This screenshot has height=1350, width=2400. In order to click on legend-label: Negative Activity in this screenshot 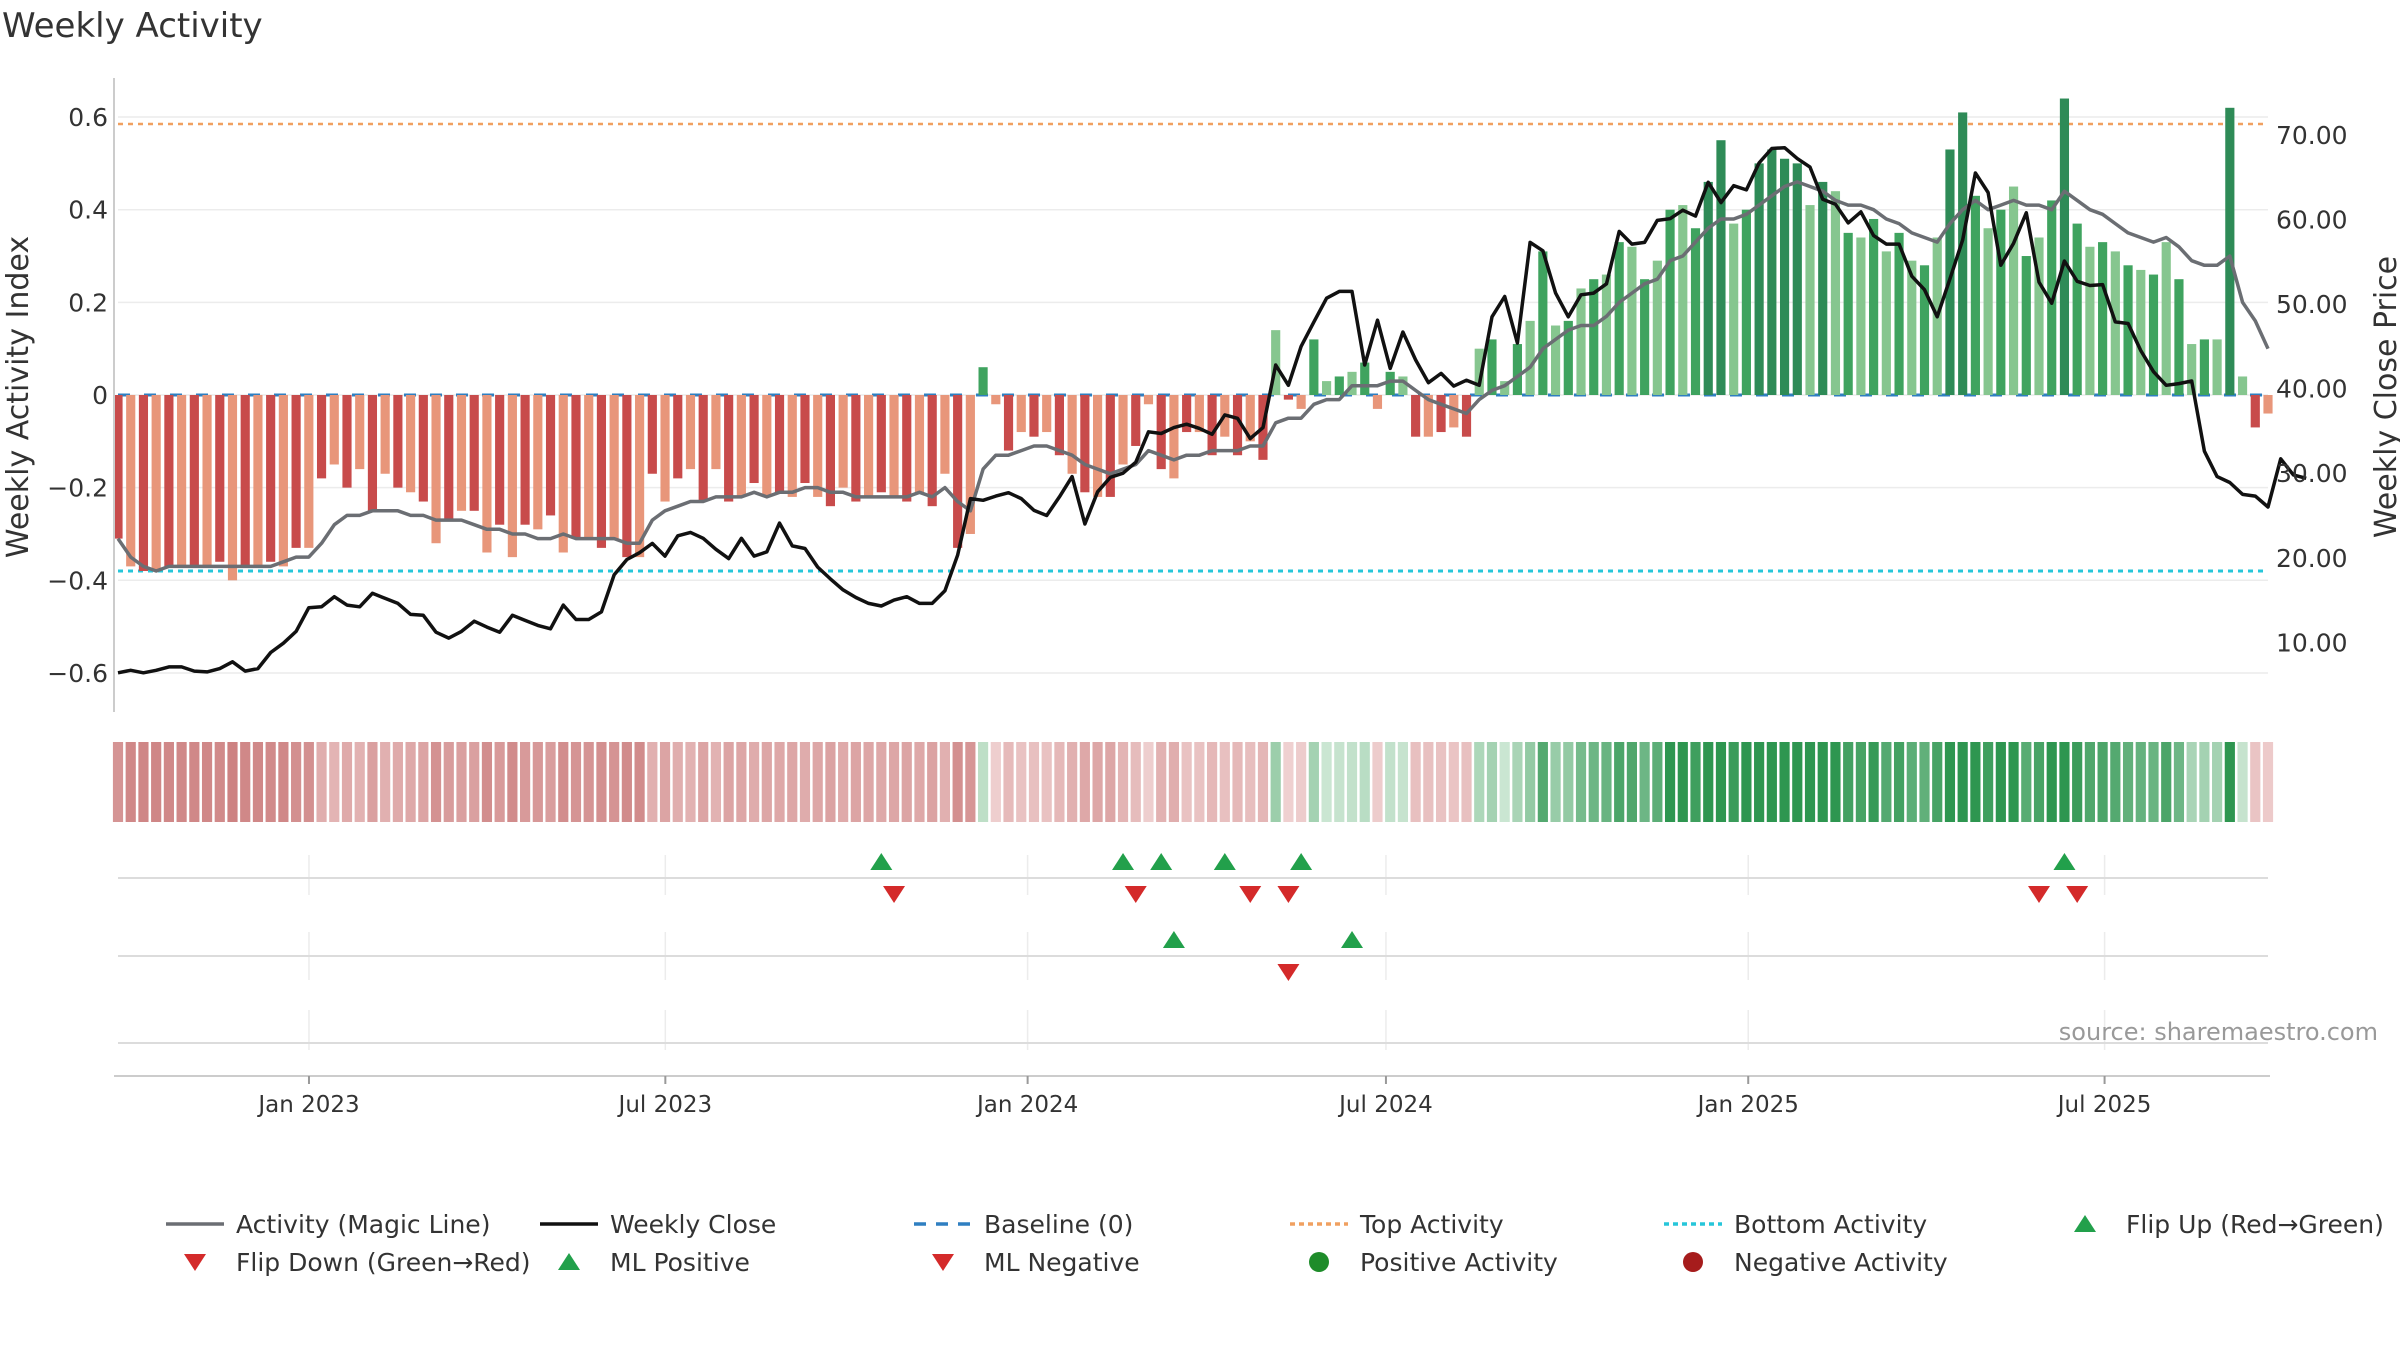, I will do `click(1841, 1262)`.